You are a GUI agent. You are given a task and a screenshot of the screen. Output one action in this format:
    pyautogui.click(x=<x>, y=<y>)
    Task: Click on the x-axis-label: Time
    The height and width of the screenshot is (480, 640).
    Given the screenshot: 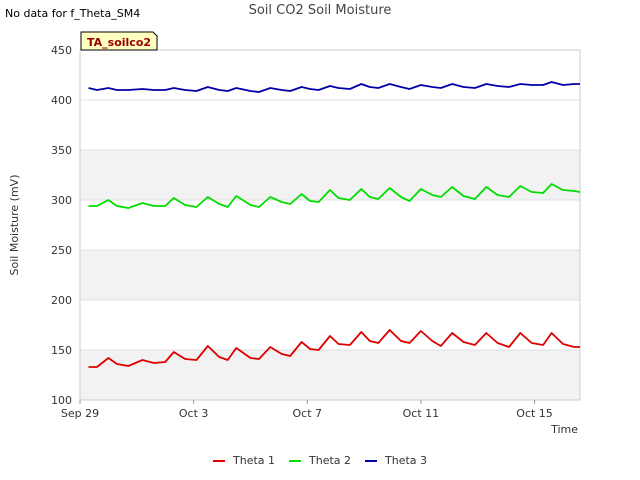 What is the action you would take?
    pyautogui.click(x=564, y=429)
    